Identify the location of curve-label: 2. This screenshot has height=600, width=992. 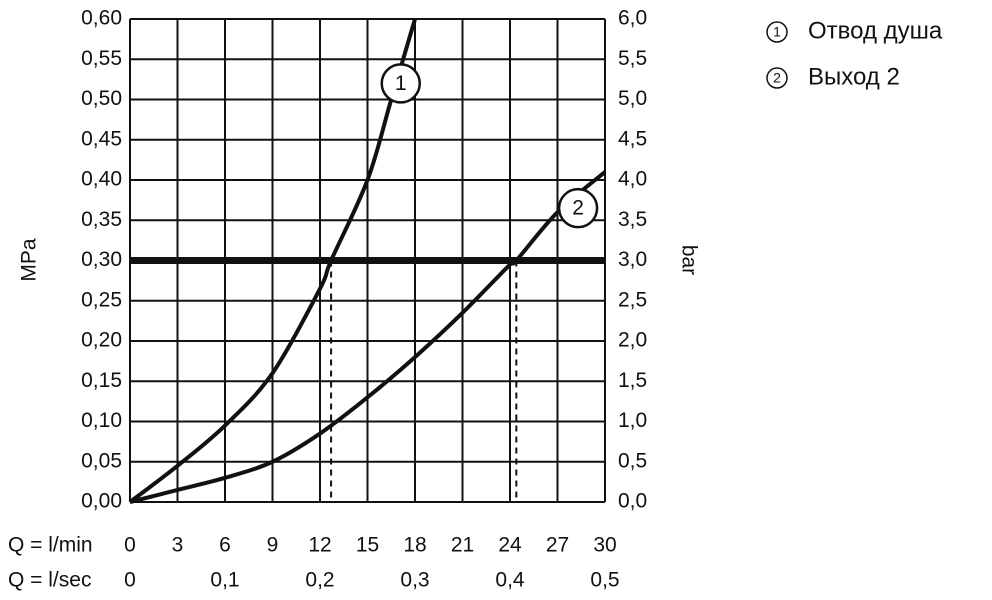
(578, 208).